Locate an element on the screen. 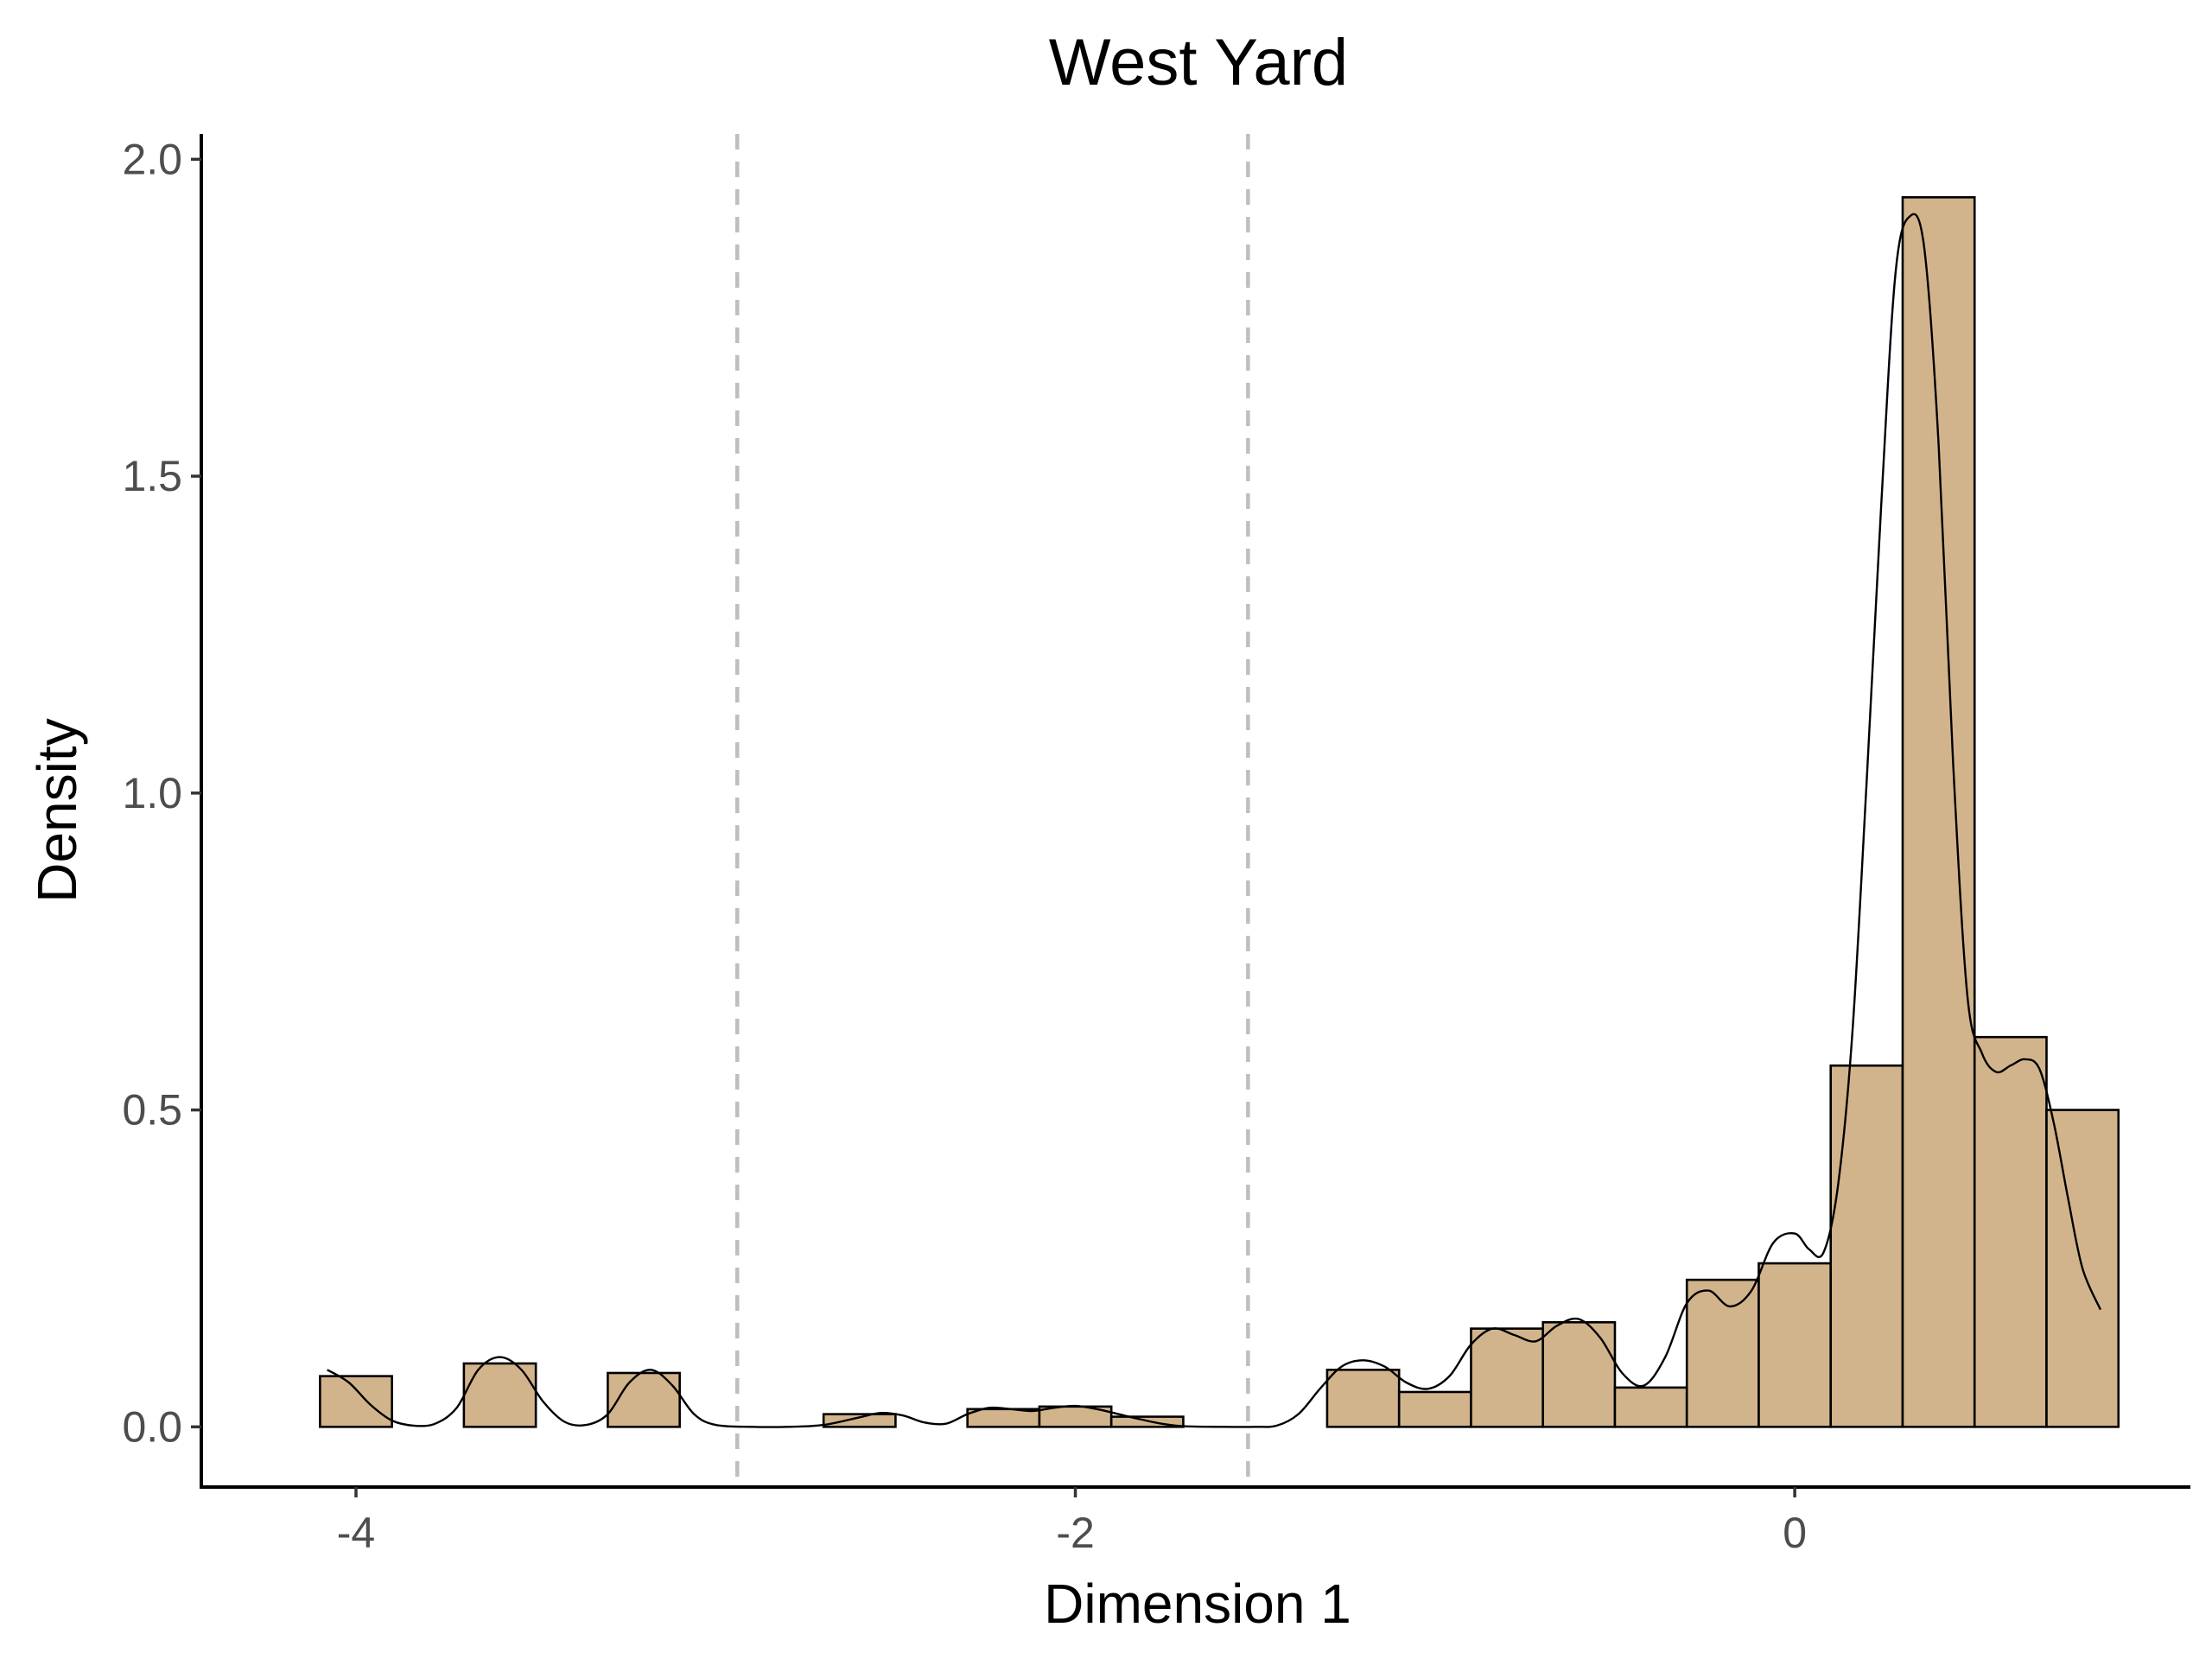 This screenshot has height=1659, width=2212. y-tick-label: 0.0 is located at coordinates (152, 1426).